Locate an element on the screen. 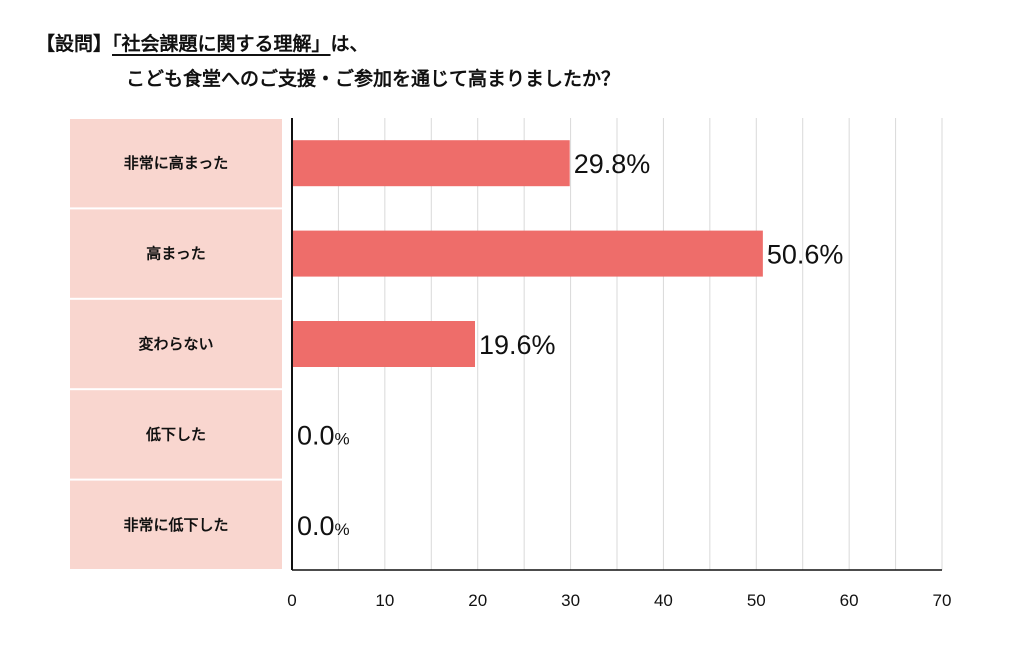 This screenshot has height=650, width=1024. category-label: 高まった is located at coordinates (175, 254).